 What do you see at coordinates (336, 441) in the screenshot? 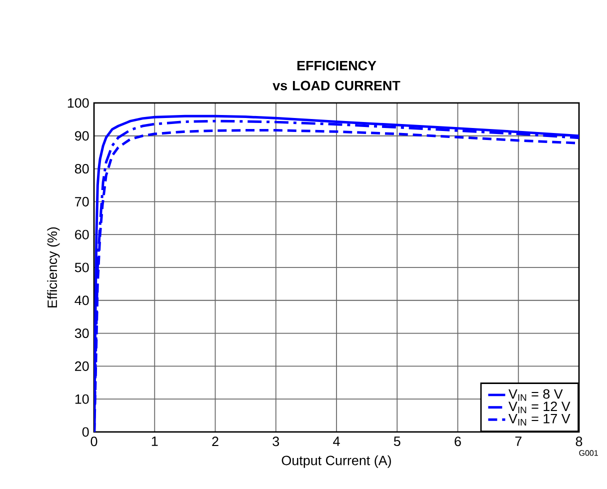
I see `x-tick-label: 4` at bounding box center [336, 441].